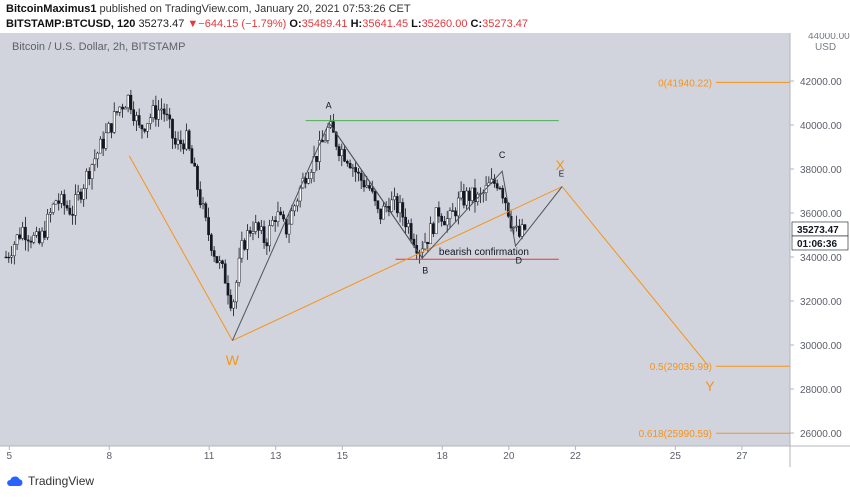  What do you see at coordinates (505, 24) in the screenshot?
I see `close-value: 35273.47` at bounding box center [505, 24].